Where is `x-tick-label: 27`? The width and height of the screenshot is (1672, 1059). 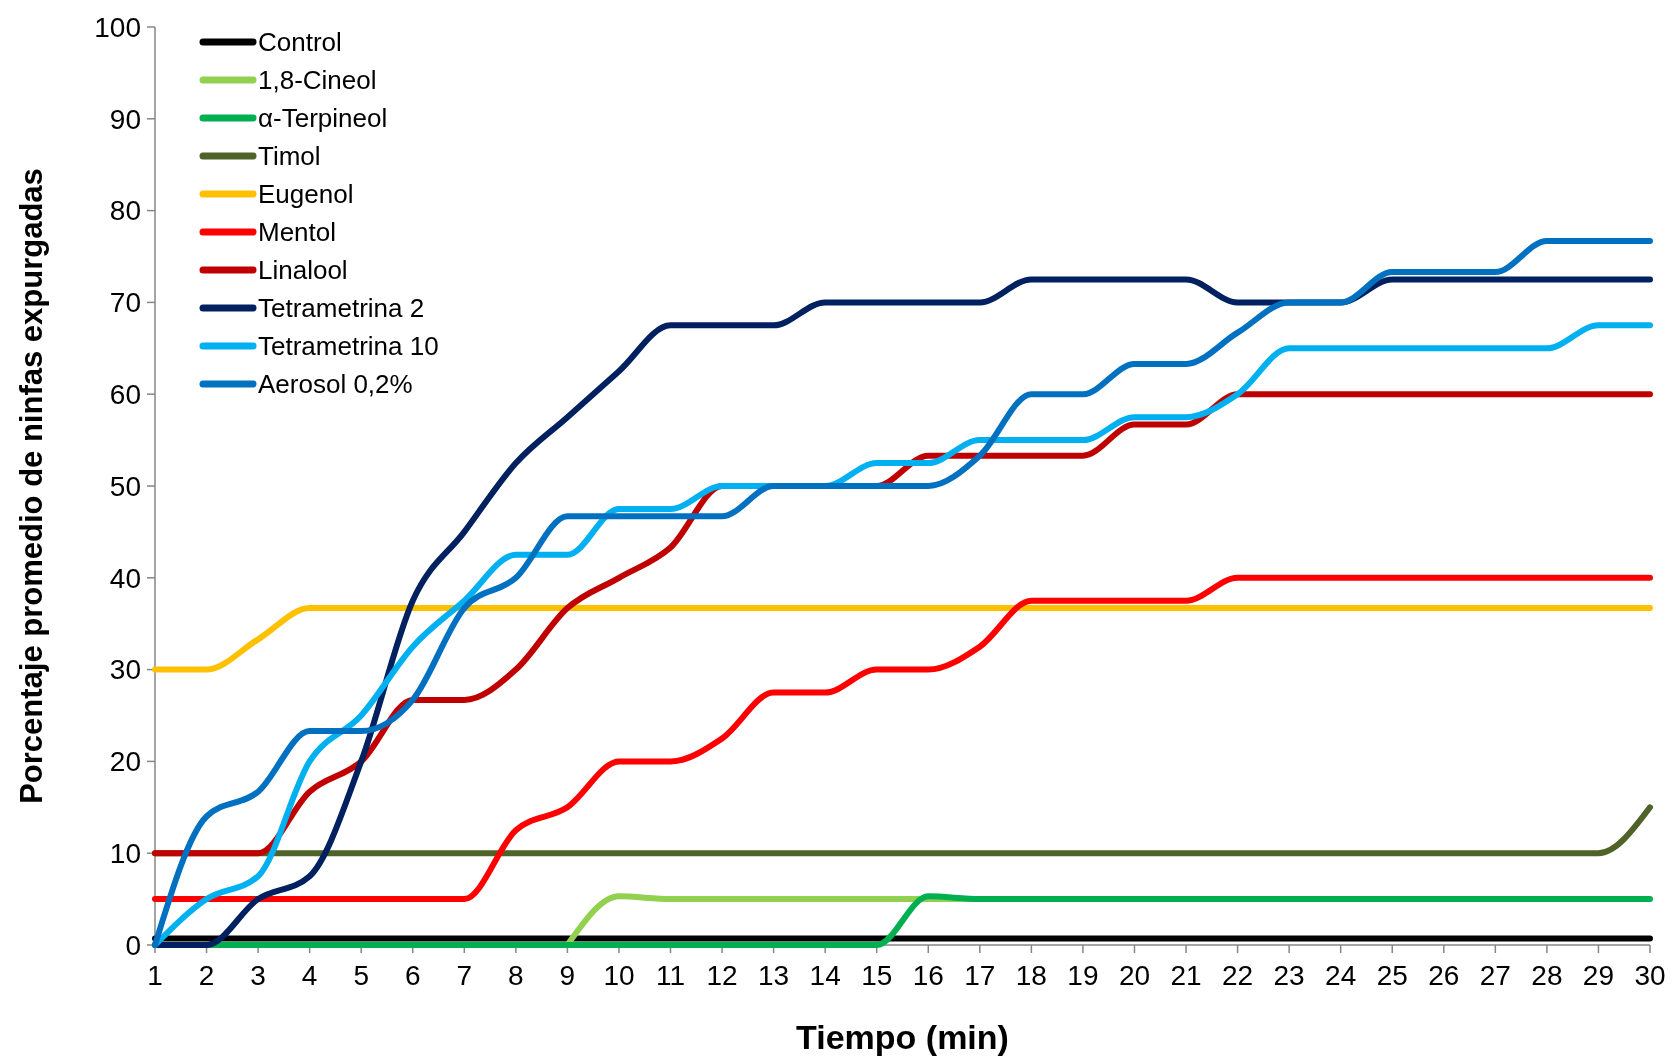 x-tick-label: 27 is located at coordinates (1495, 975).